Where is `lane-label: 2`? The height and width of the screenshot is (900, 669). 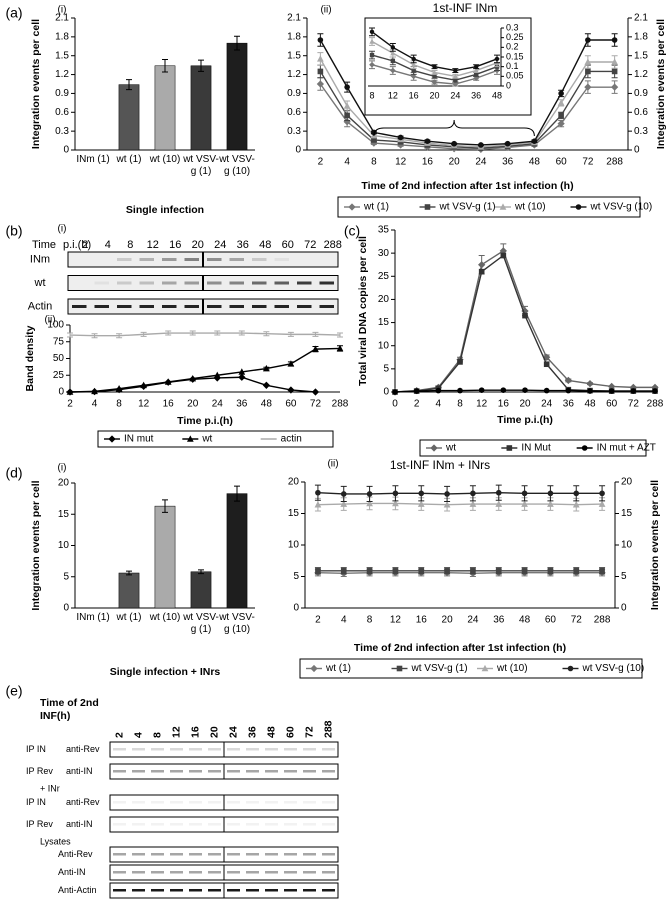
lane-label: 2 is located at coordinates (119, 735).